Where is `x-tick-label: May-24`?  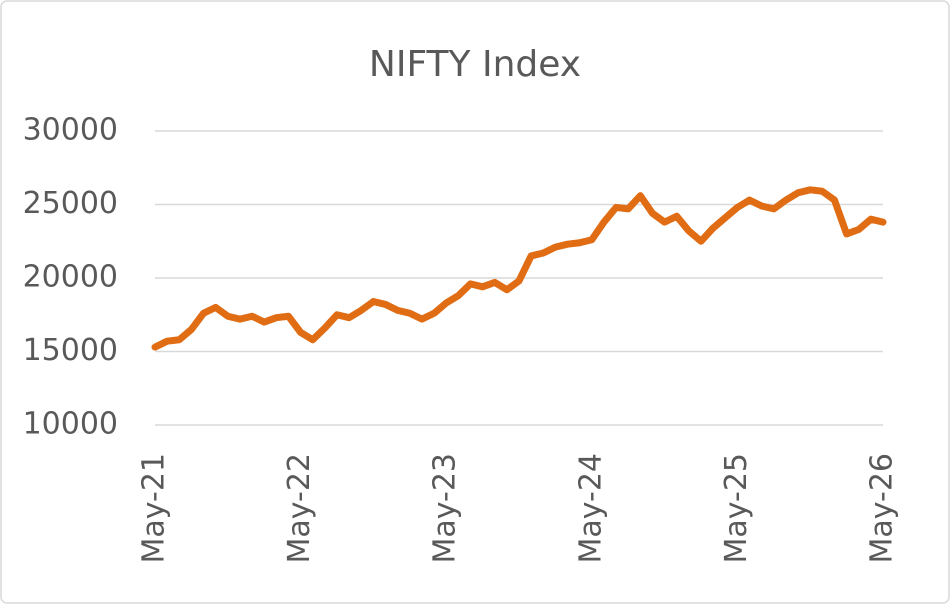 x-tick-label: May-24 is located at coordinates (590, 508).